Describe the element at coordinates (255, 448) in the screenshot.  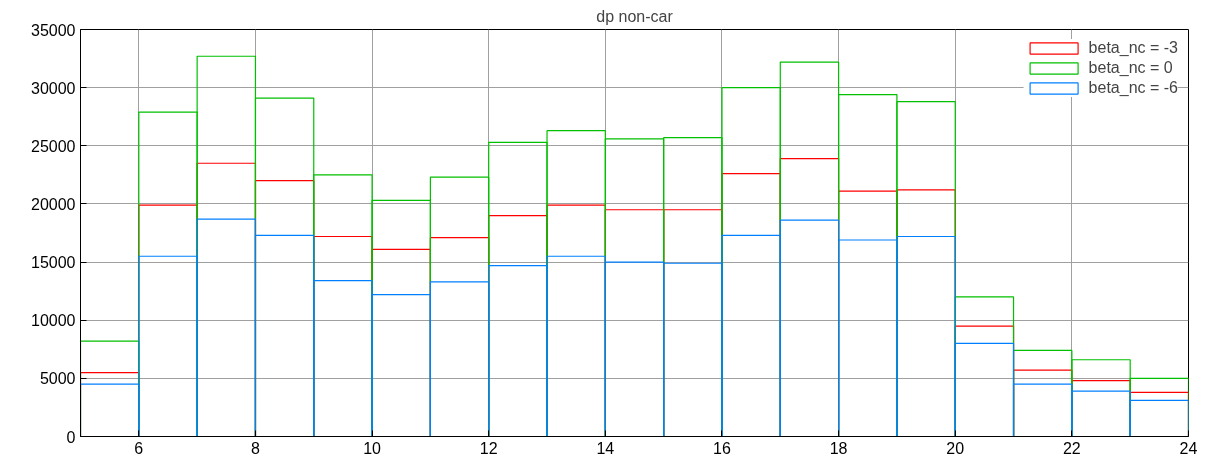
I see `x-tick-label: 8` at that location.